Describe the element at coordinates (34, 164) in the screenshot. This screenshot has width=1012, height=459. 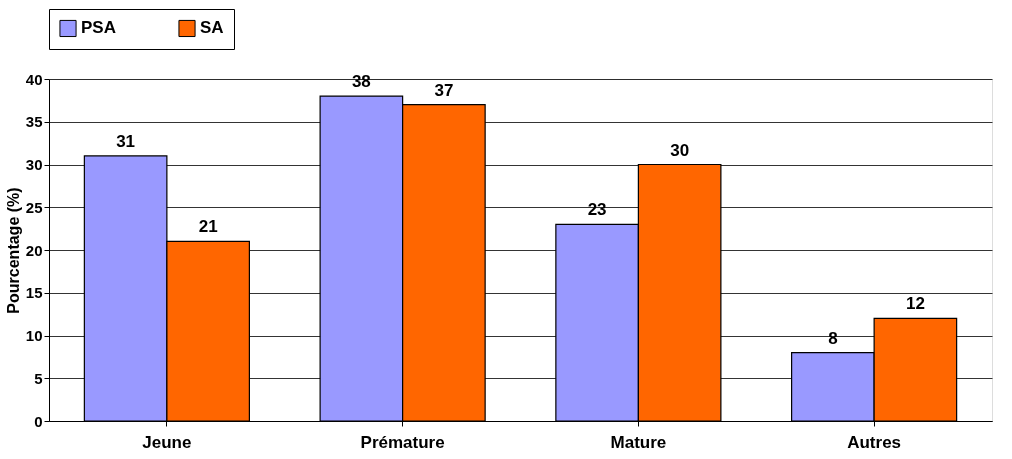
I see `y-tick-label: 30` at that location.